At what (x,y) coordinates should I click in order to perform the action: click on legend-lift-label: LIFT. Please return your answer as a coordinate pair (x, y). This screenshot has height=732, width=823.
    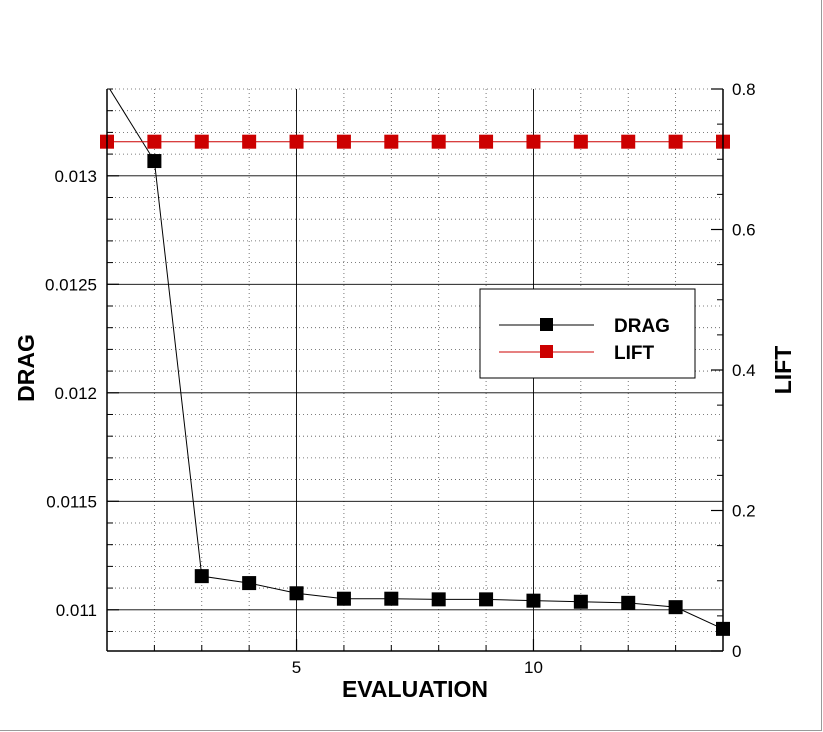
    Looking at the image, I should click on (634, 353).